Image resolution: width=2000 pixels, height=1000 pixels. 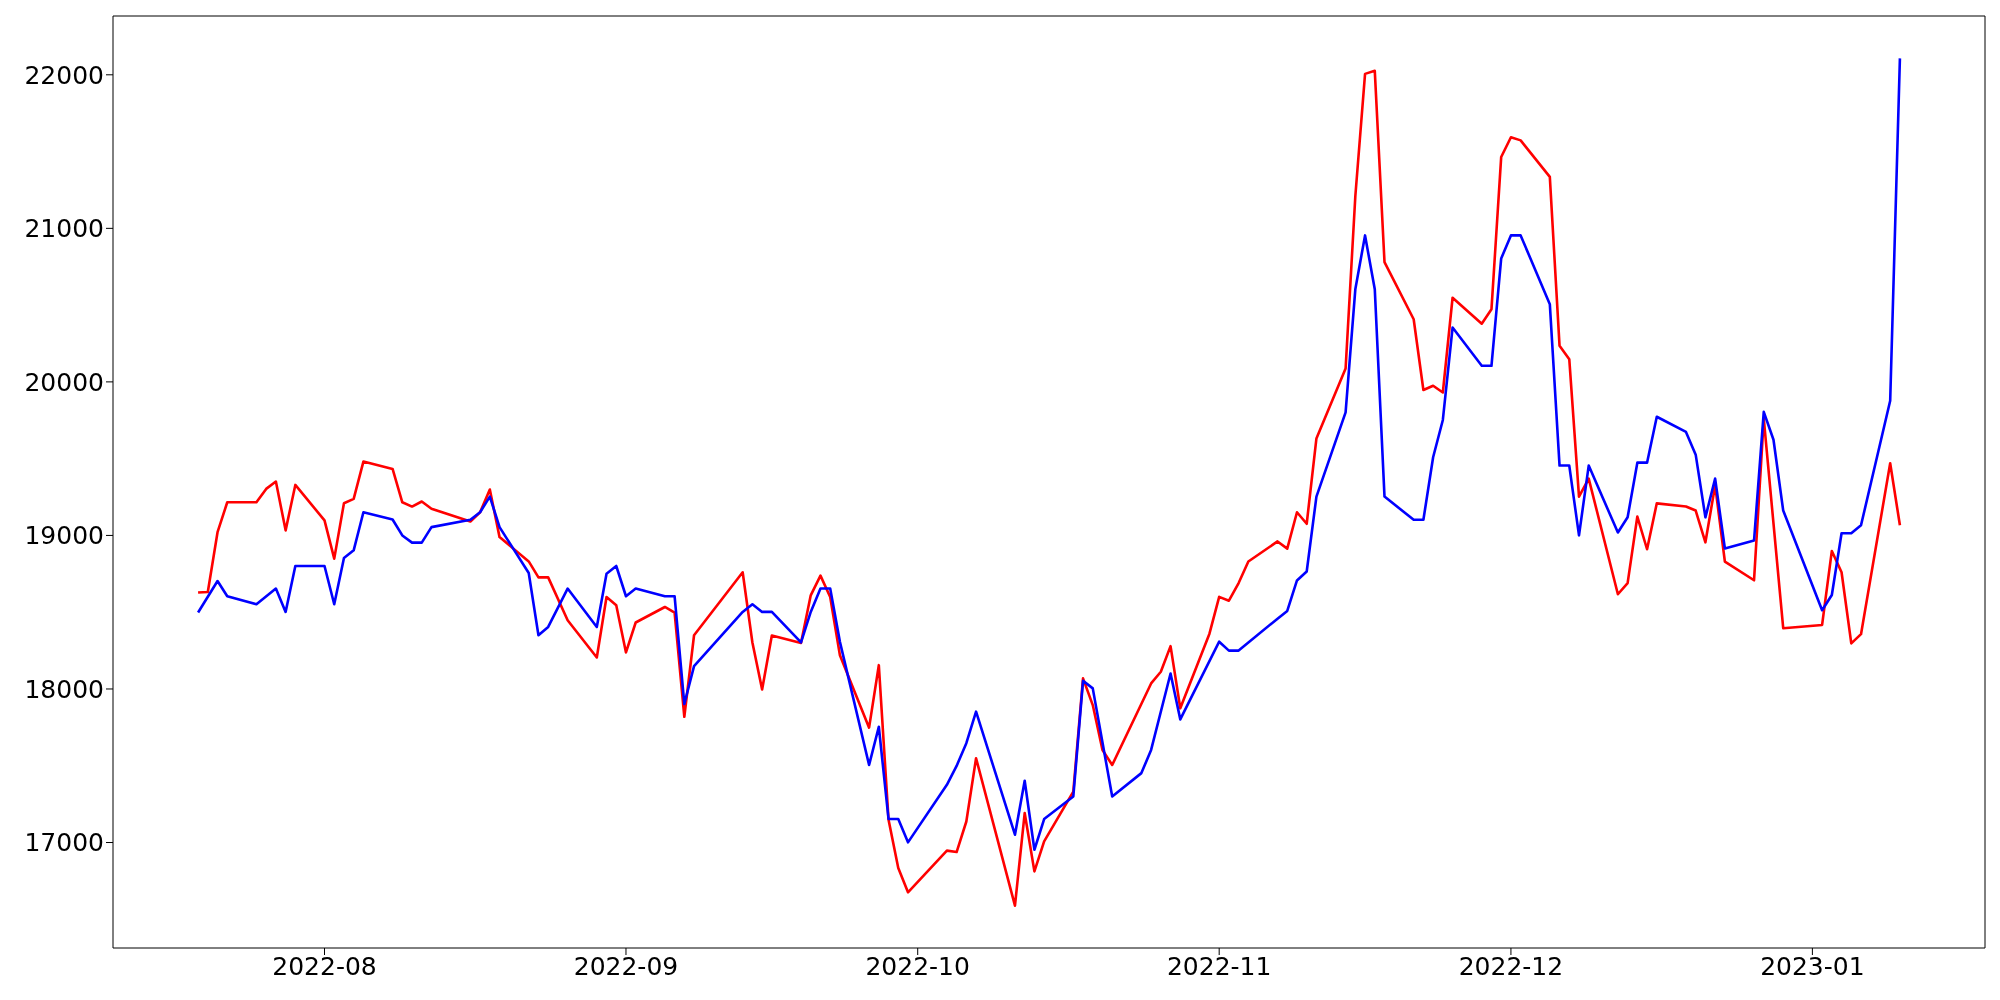 I want to click on x-tick-label: 2022-12, so click(x=1511, y=966).